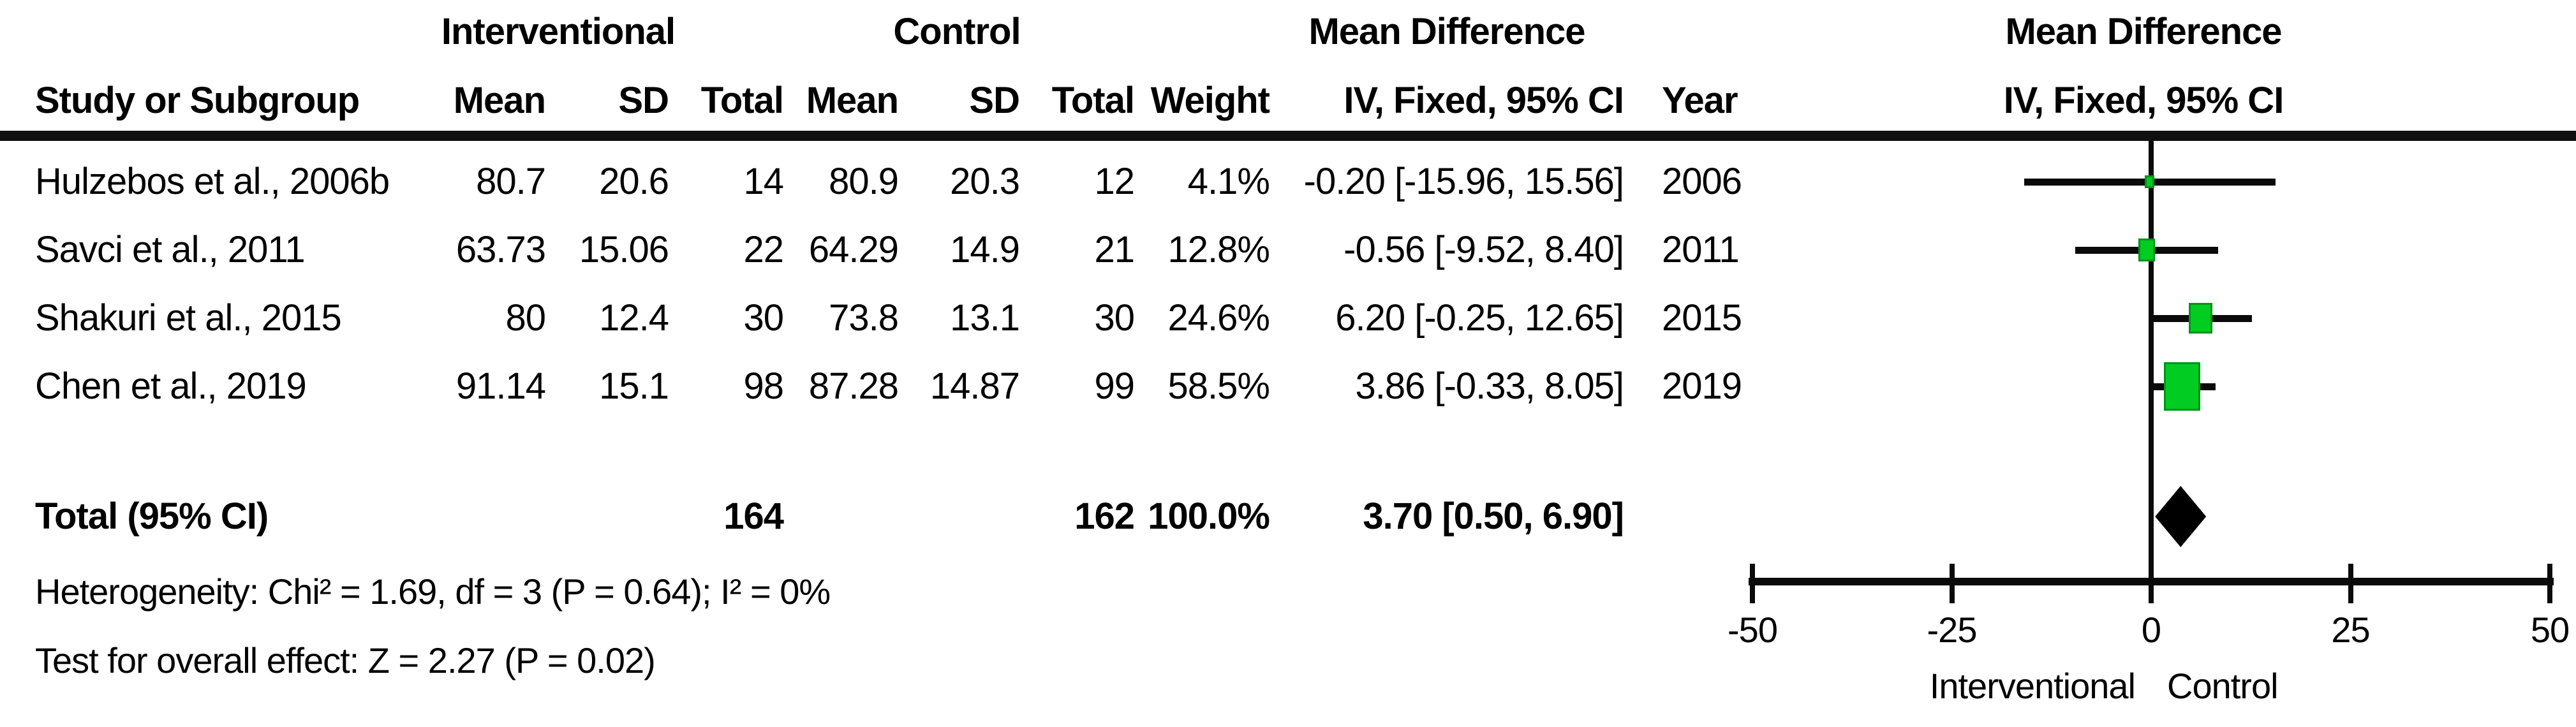 The image size is (2576, 727). I want to click on study-weight: 4.1%, so click(1228, 181).